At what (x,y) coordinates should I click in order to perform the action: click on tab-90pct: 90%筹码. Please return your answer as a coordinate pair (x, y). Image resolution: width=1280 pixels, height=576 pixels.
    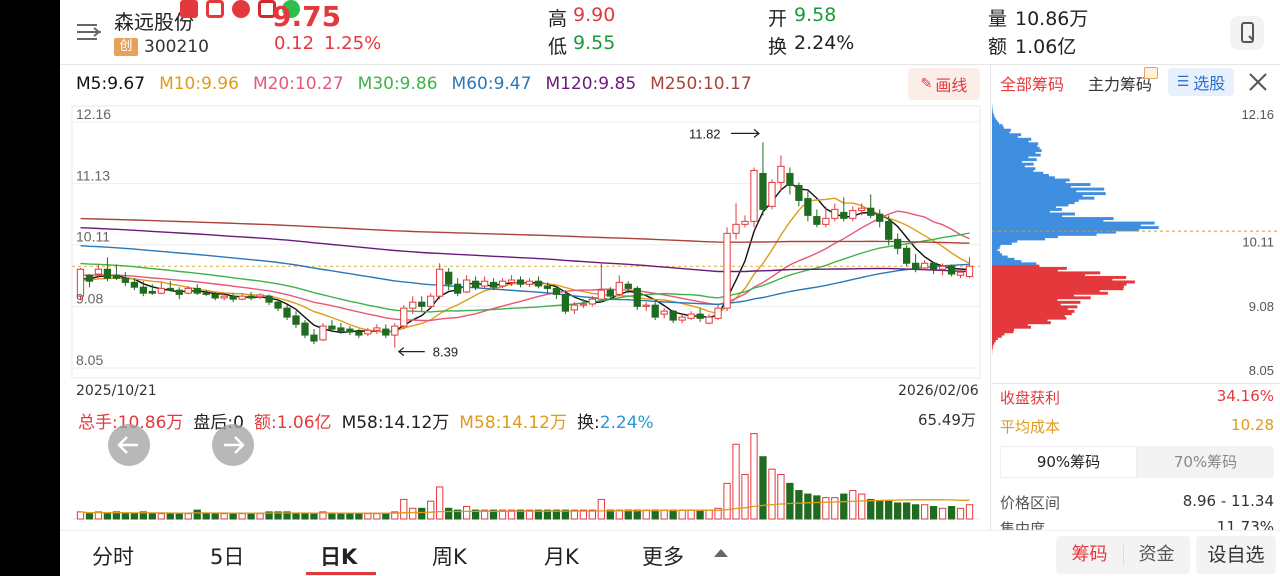
    Looking at the image, I should click on (1068, 462).